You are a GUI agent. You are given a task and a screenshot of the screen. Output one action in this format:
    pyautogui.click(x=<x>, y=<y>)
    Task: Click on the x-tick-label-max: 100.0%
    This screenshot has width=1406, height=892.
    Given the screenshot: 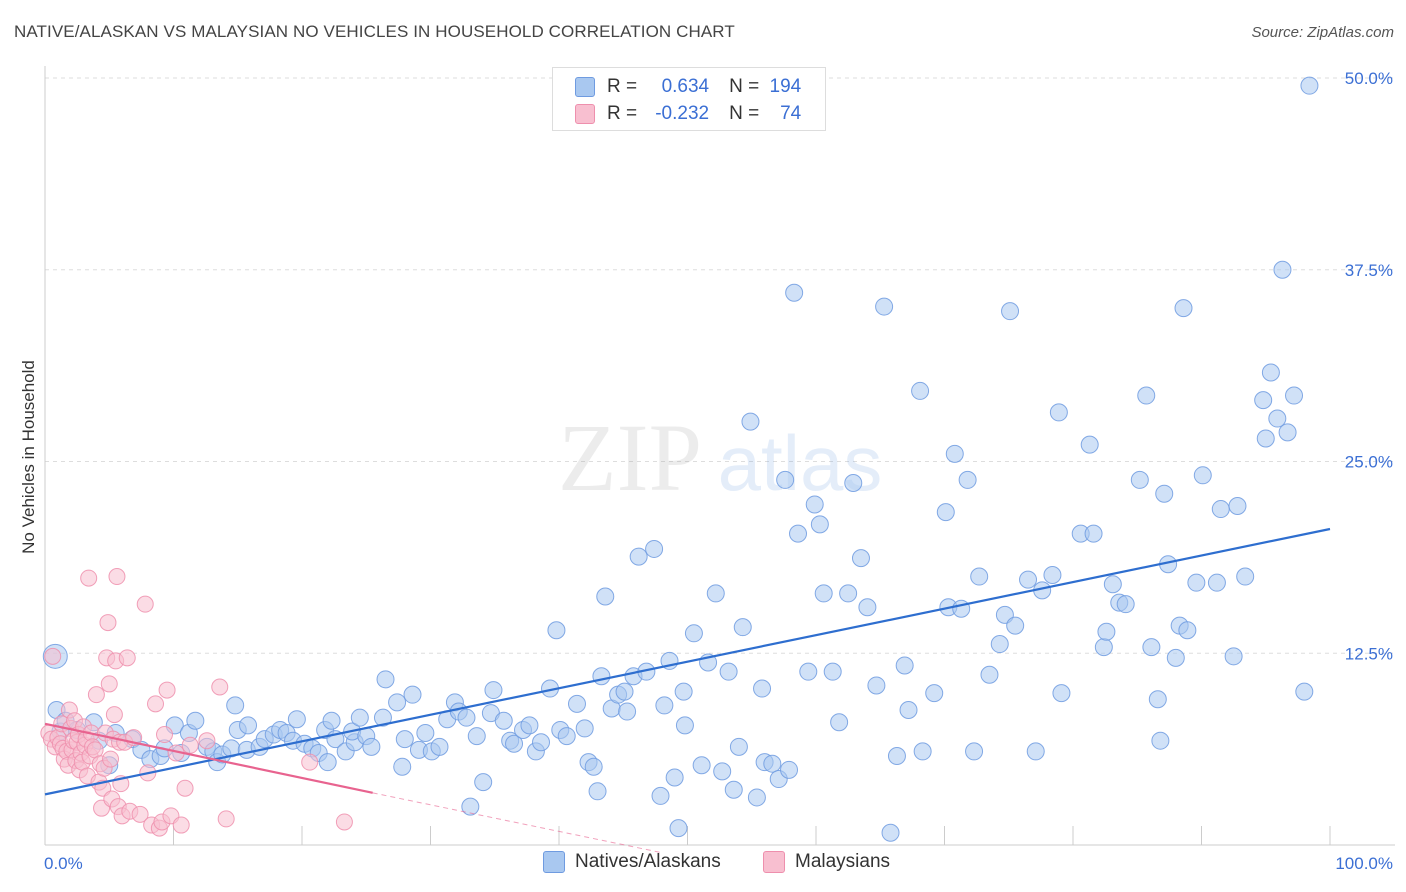 What is the action you would take?
    pyautogui.click(x=1364, y=863)
    